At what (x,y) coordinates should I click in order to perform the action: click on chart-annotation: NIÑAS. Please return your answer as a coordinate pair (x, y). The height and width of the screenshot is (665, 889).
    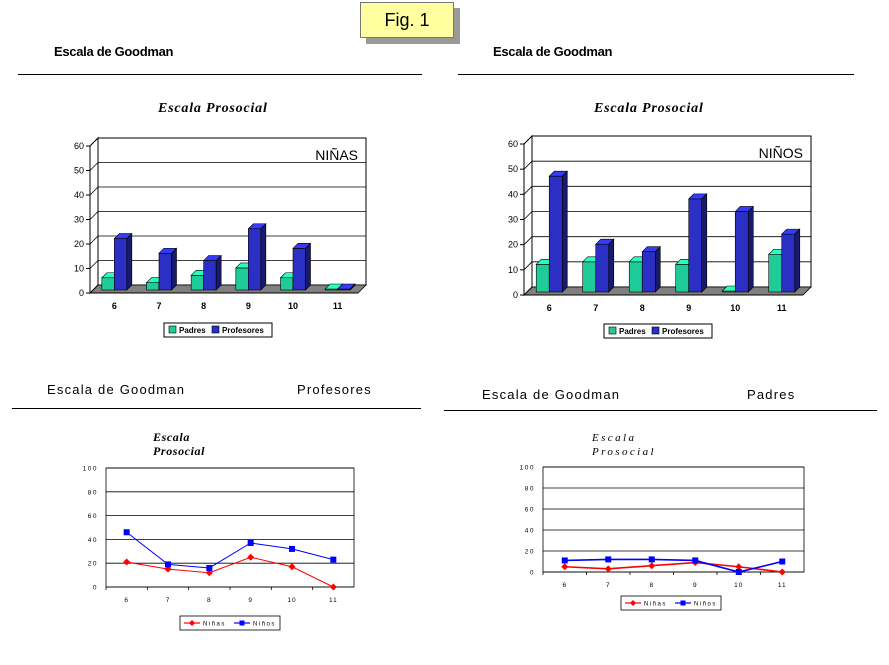
    Looking at the image, I should click on (336, 155).